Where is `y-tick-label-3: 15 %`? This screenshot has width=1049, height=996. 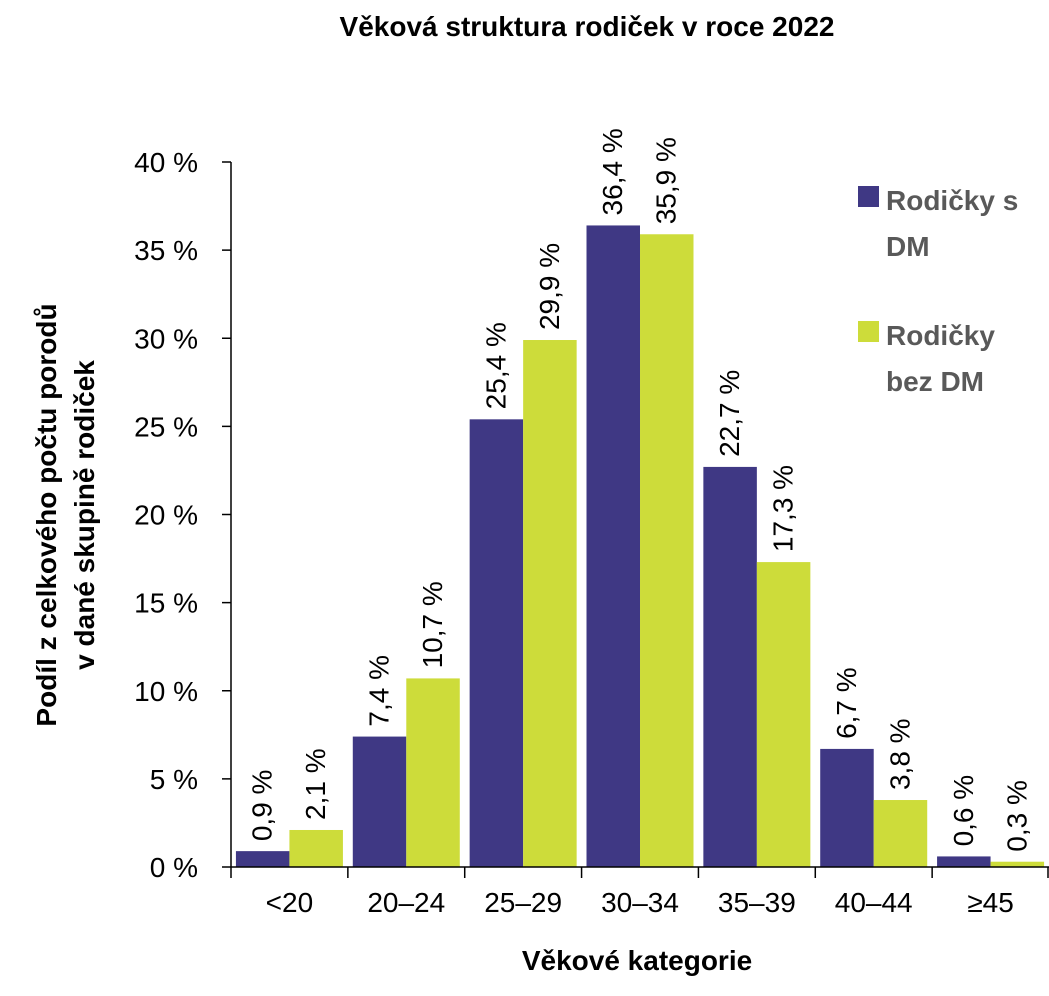 y-tick-label-3: 15 % is located at coordinates (166, 603).